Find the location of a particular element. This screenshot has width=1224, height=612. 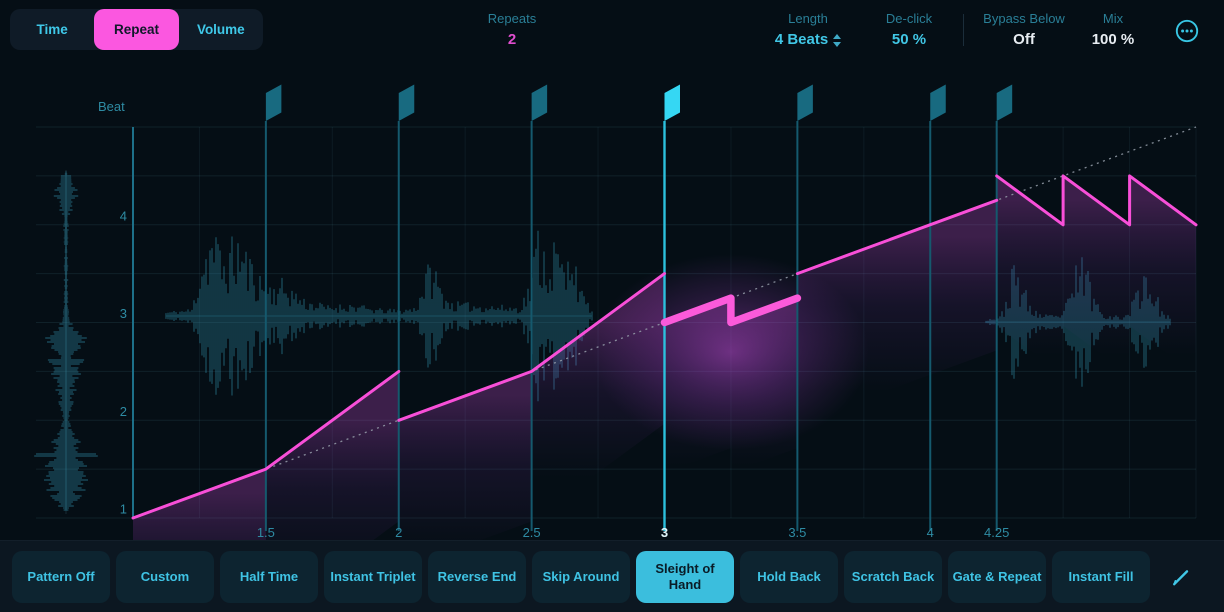

pattern-button-scratch-back: Scratch Back is located at coordinates (893, 577).